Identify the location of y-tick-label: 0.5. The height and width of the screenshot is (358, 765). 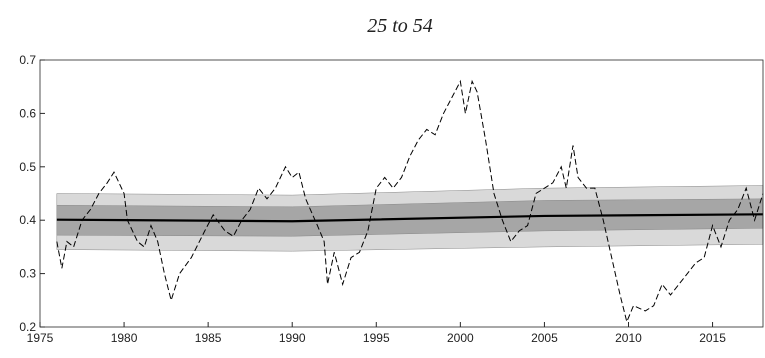
(27, 167).